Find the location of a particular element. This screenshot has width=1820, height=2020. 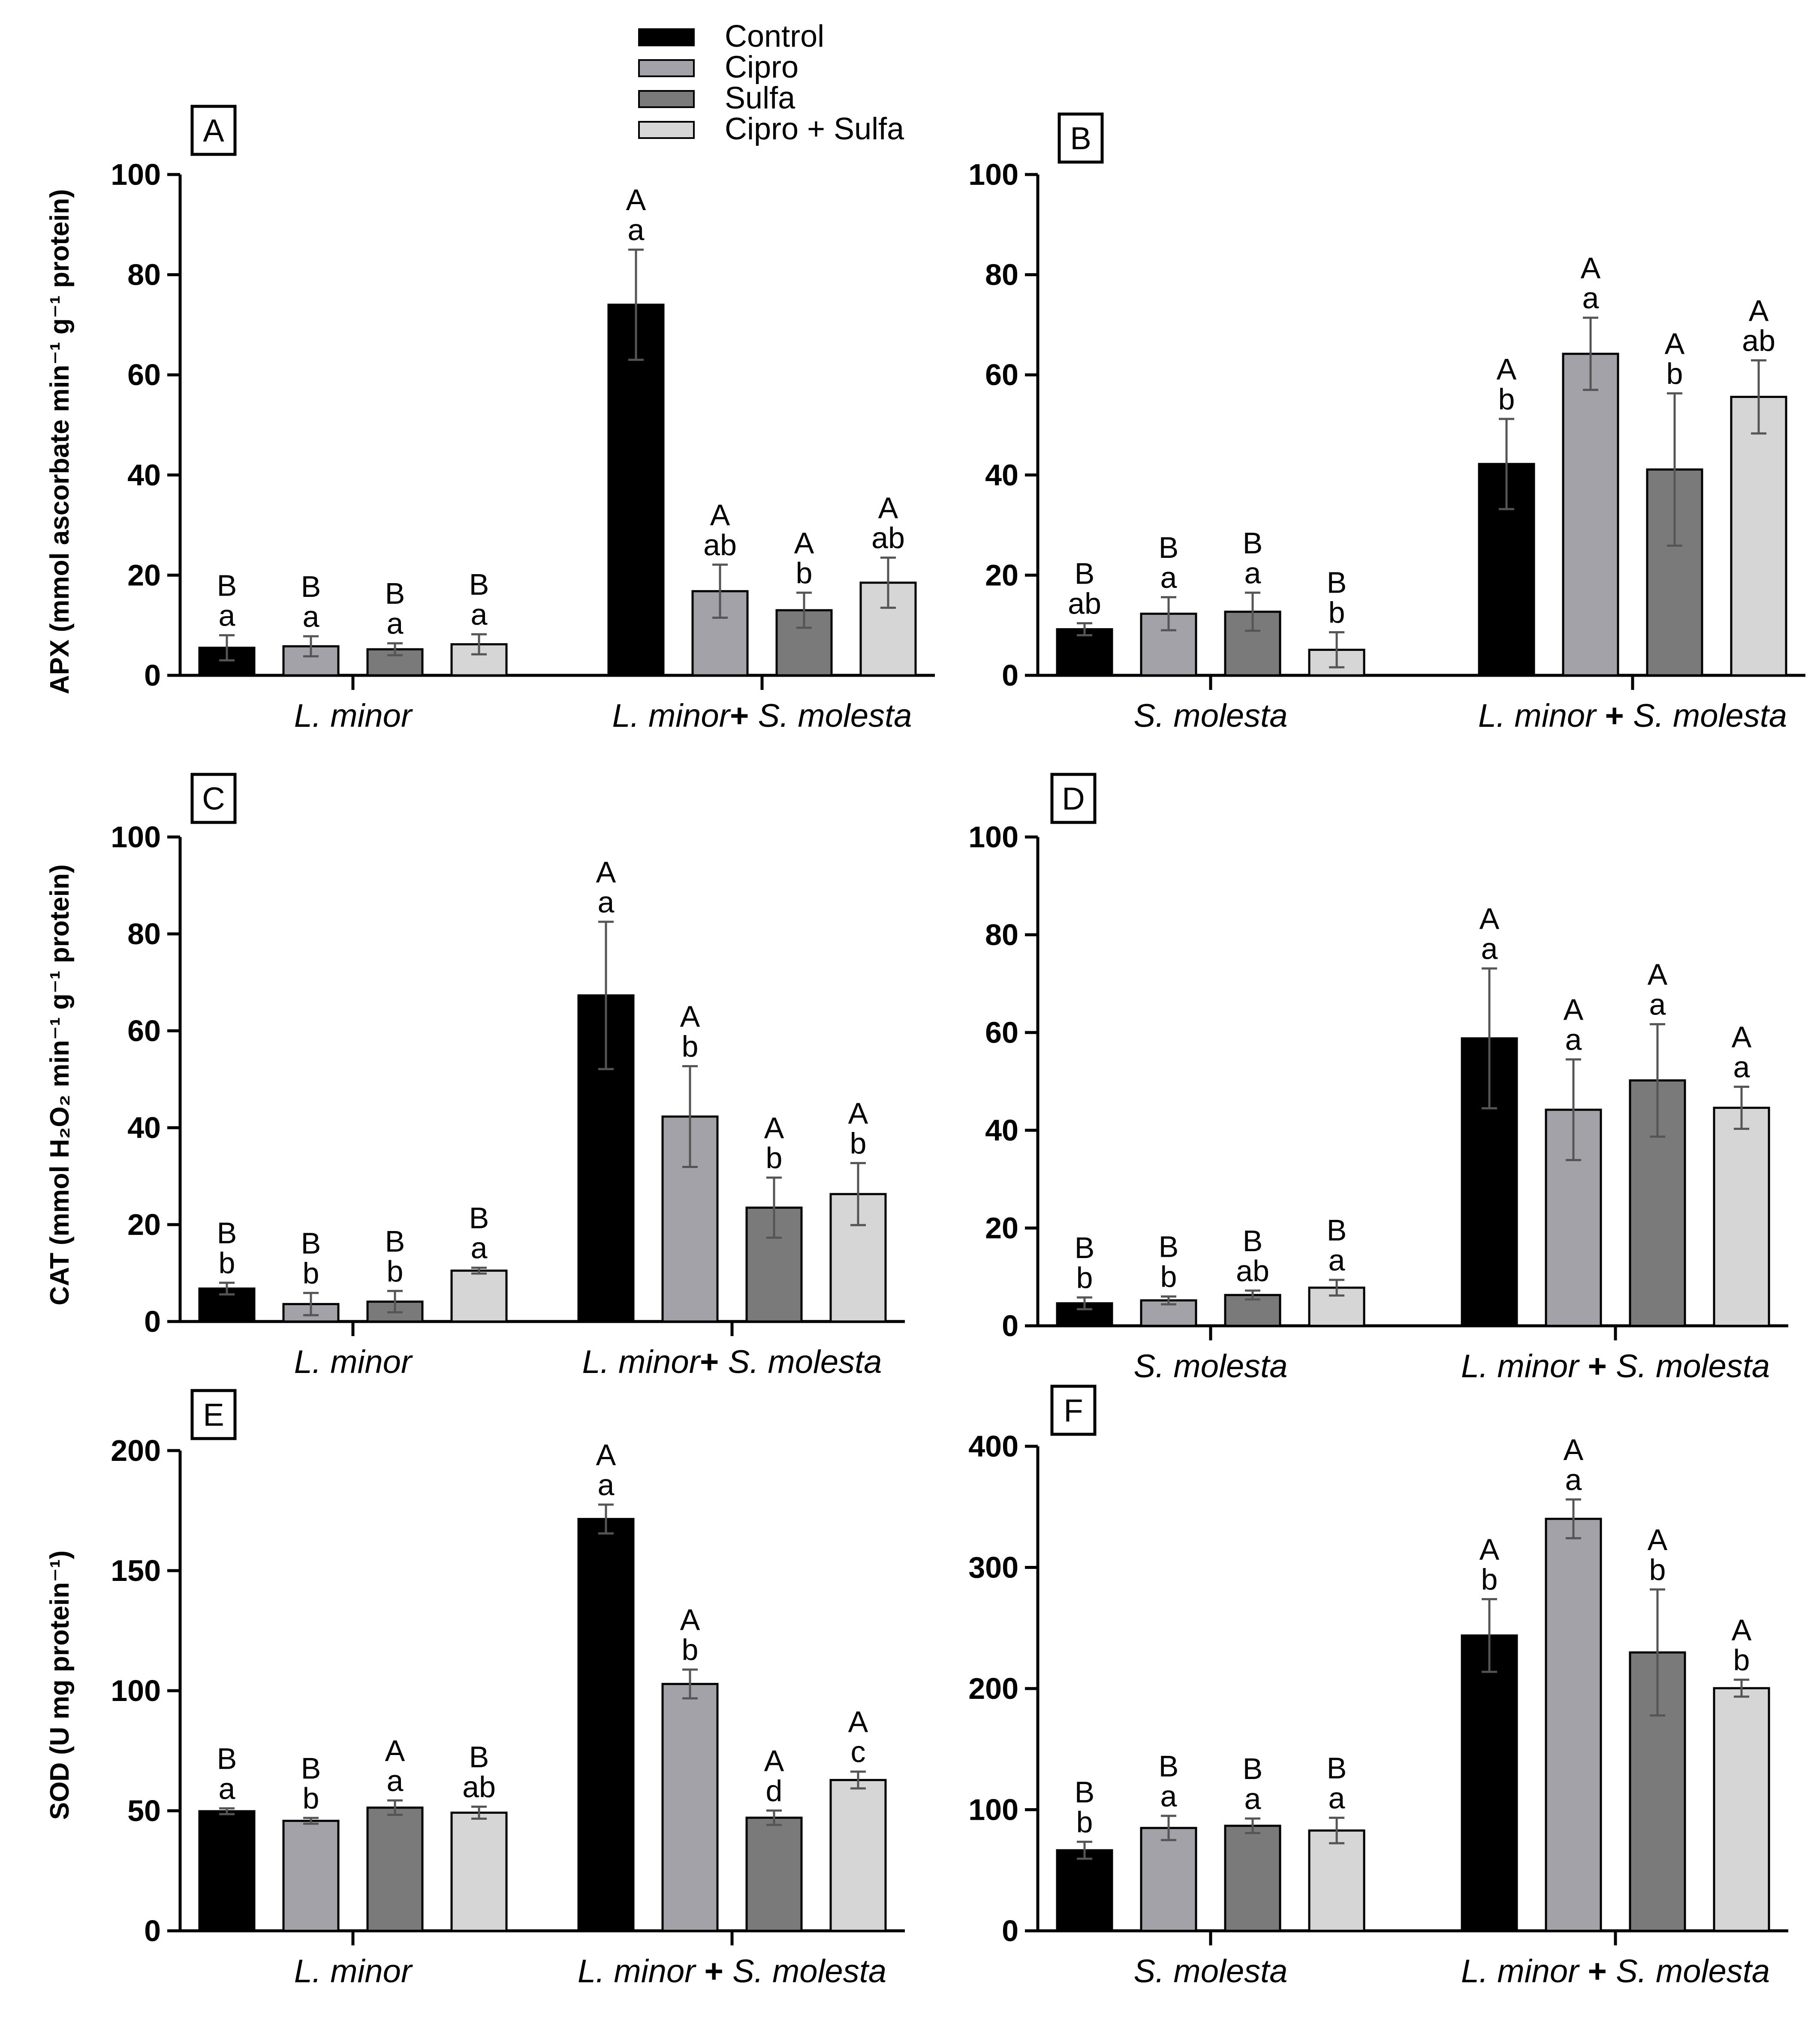

y-tick-label: 80 is located at coordinates (1002, 275).